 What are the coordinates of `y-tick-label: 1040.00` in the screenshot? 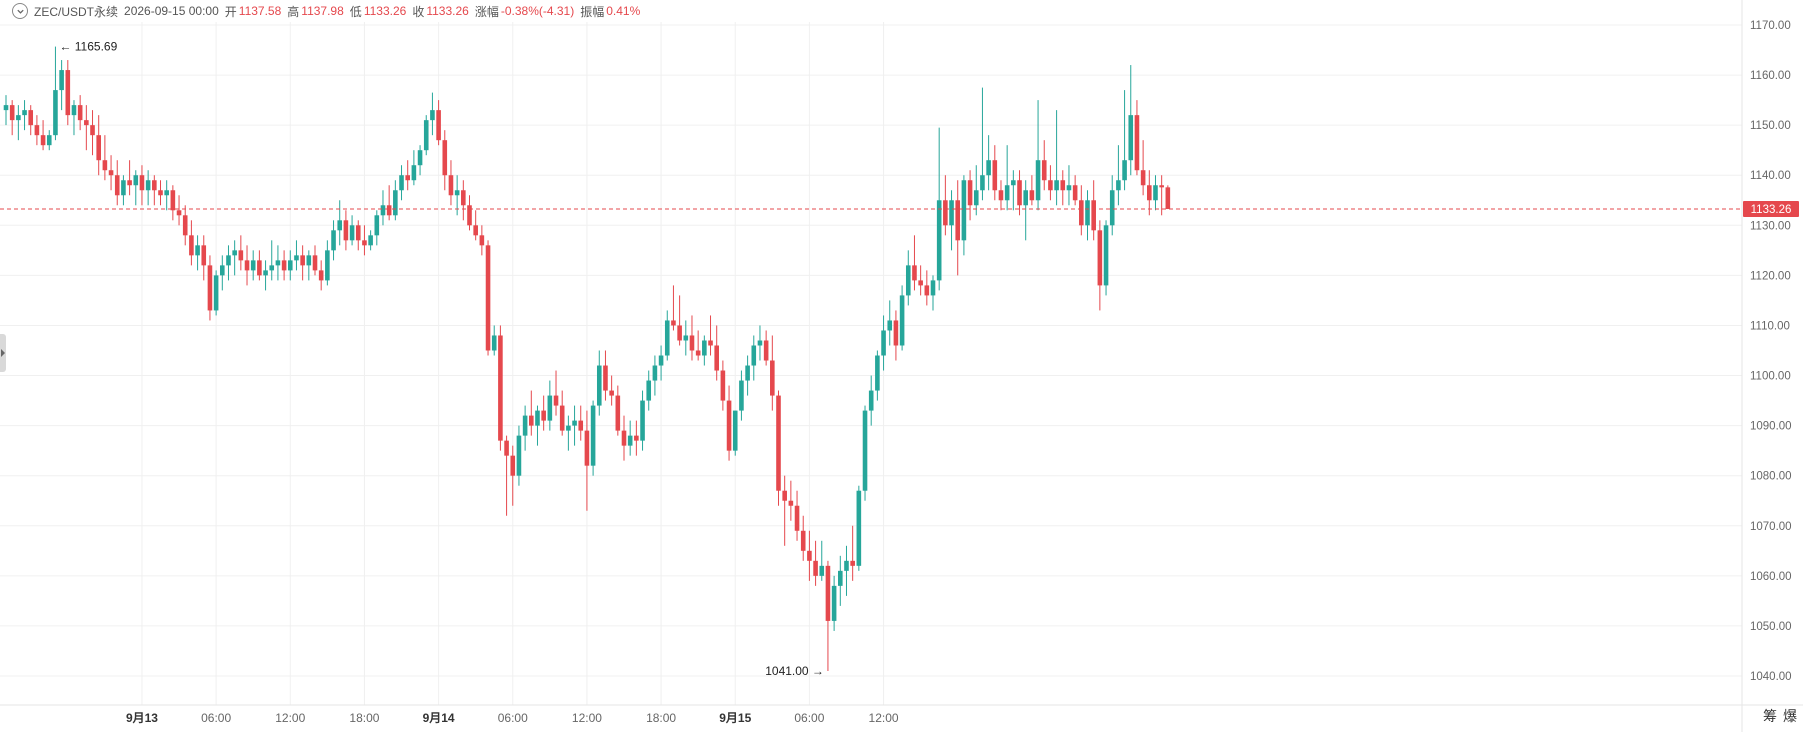 It's located at (1771, 677).